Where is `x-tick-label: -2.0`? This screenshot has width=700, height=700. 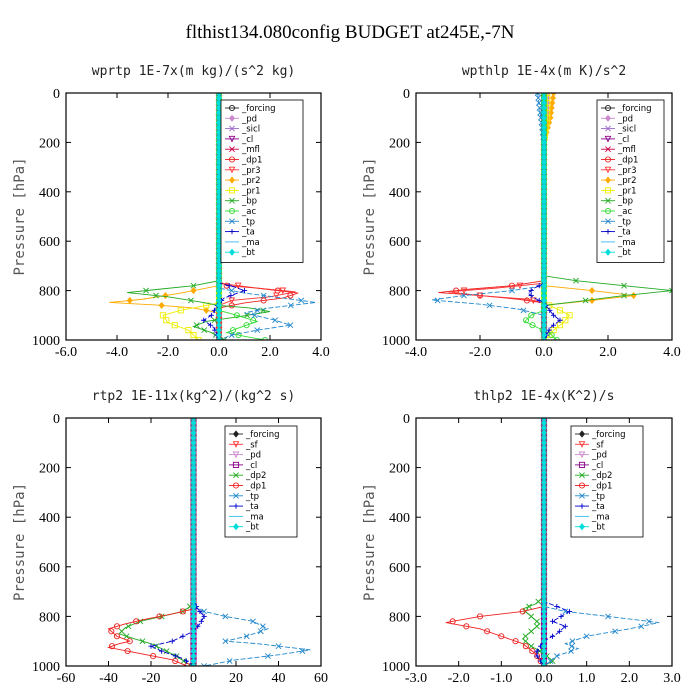 x-tick-label: -2.0 is located at coordinates (168, 352).